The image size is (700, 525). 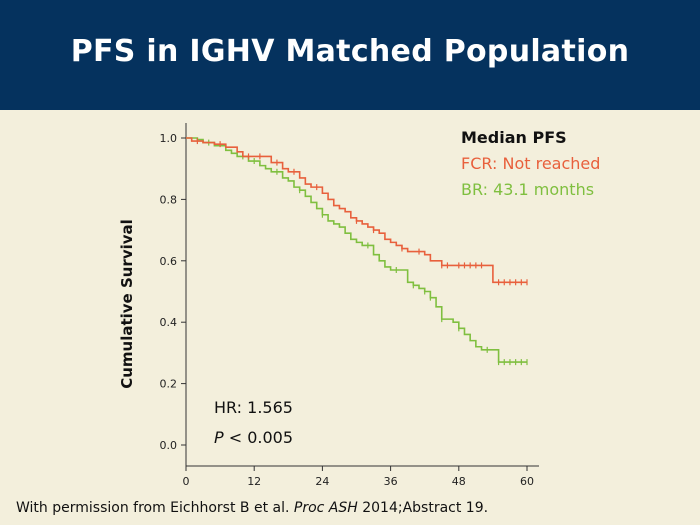 I want to click on p-symbol: P, so click(x=219, y=437).